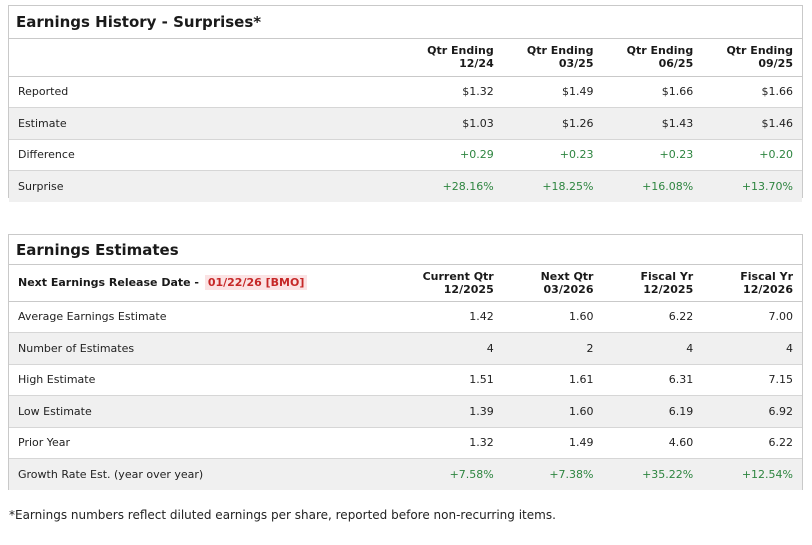 Image resolution: width=812 pixels, height=545 pixels. I want to click on next-release-label: Next Earnings Release Date -, so click(108, 283).